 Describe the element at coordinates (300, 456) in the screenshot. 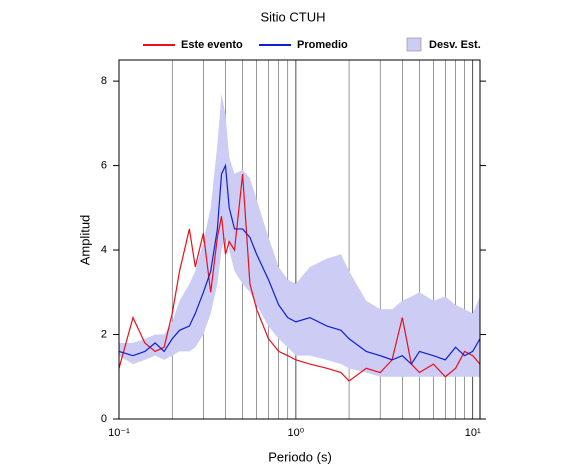

I see `x-axis-label: Periodo (s)` at that location.